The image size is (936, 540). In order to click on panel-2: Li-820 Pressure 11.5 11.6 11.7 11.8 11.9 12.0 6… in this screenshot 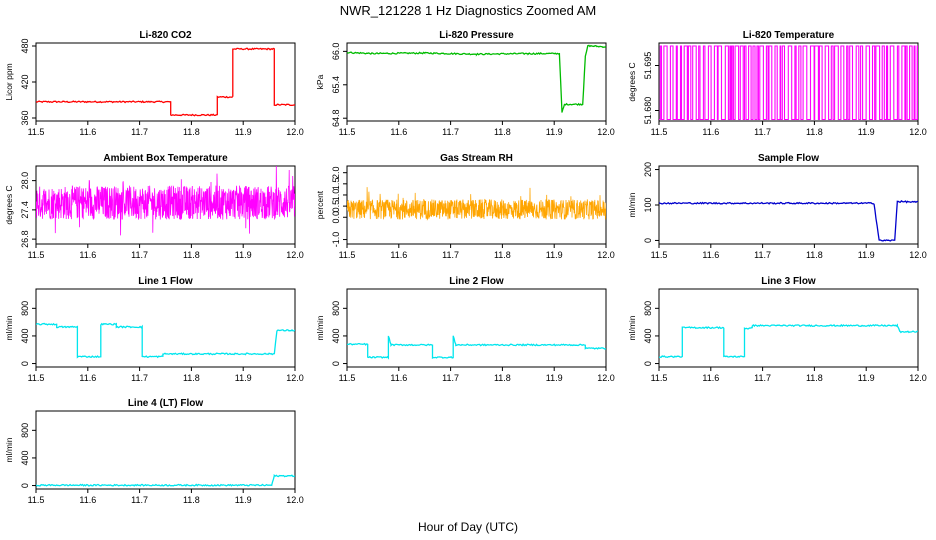, I will do `click(465, 83)`.